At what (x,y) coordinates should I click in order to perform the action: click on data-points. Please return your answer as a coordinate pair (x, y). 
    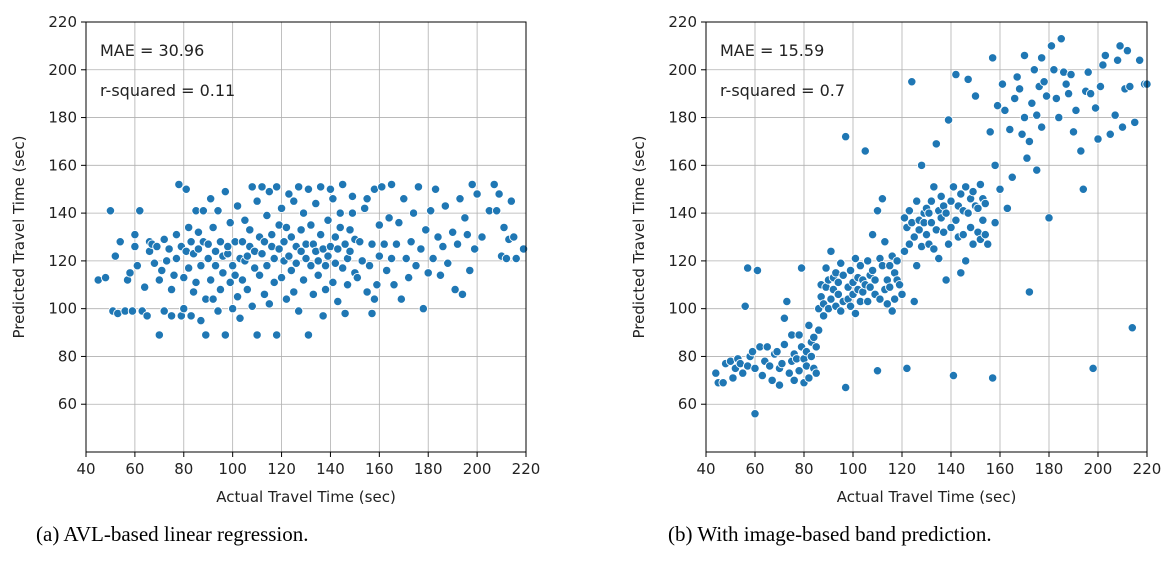
    Looking at the image, I should click on (311, 259).